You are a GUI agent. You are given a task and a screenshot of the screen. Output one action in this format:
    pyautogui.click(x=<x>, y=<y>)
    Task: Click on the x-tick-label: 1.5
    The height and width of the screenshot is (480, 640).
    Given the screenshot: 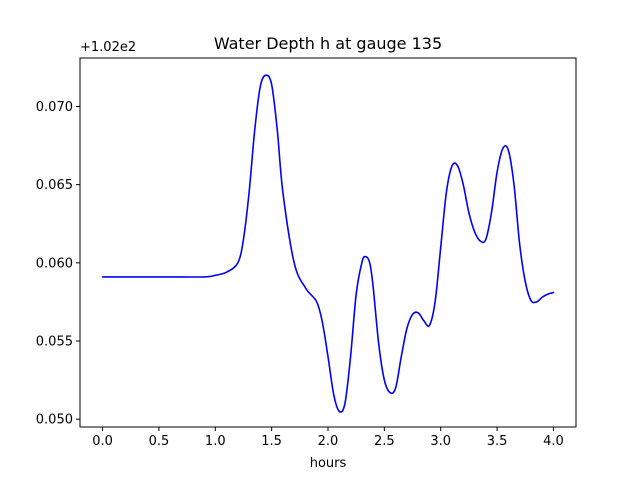 What is the action you would take?
    pyautogui.click(x=271, y=441)
    